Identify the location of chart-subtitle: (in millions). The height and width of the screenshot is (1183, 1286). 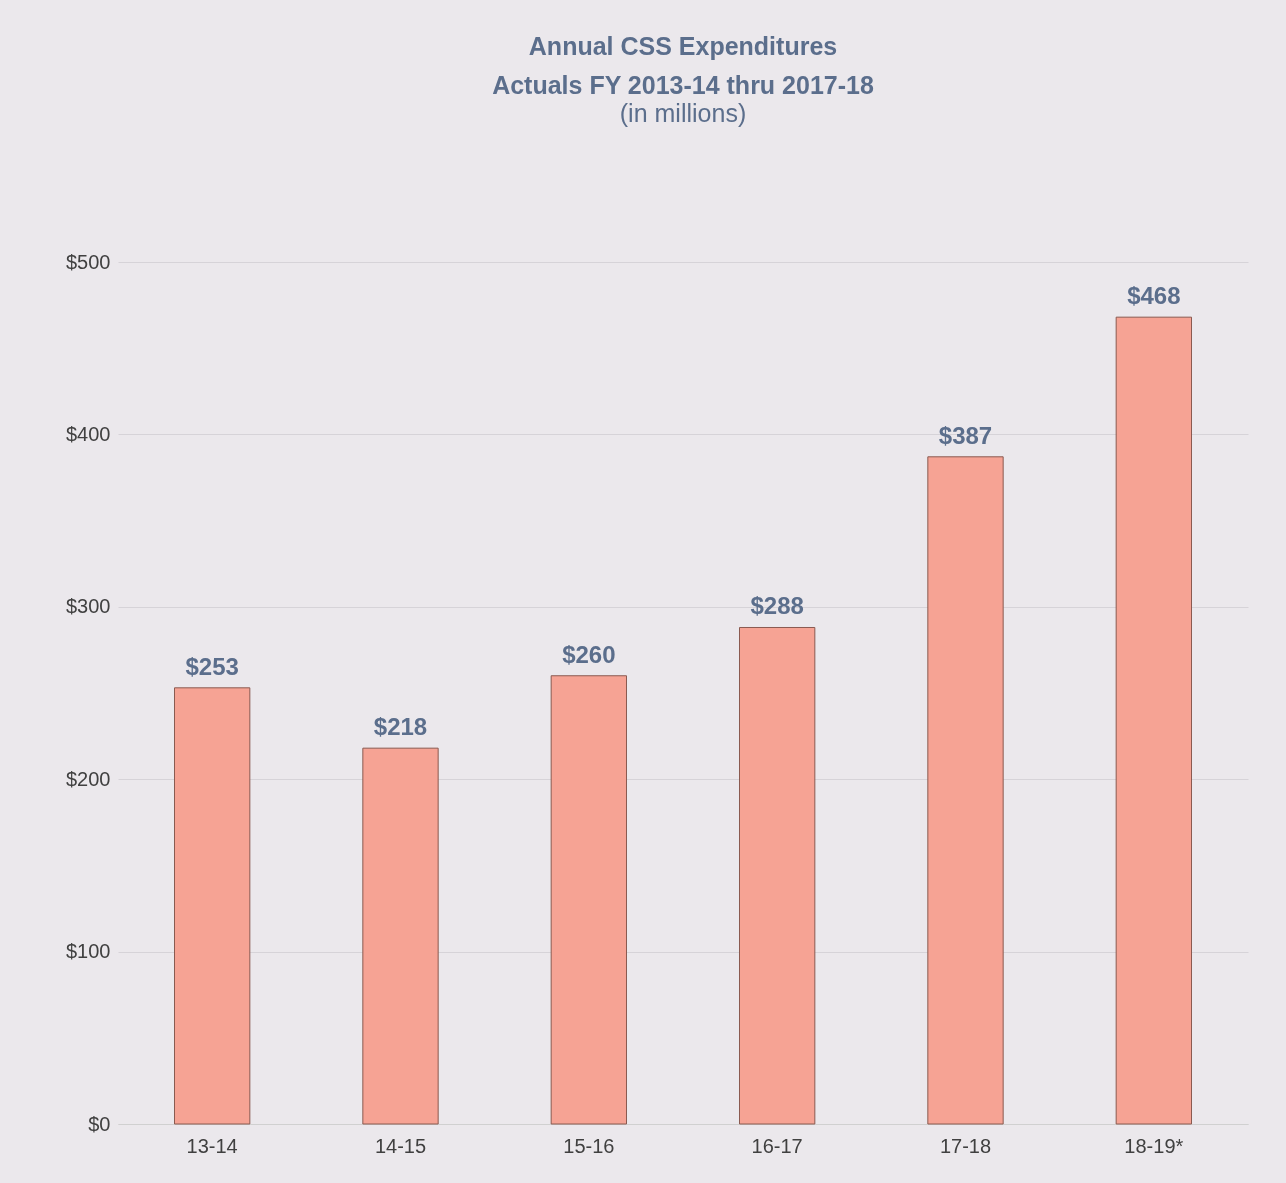
(683, 113).